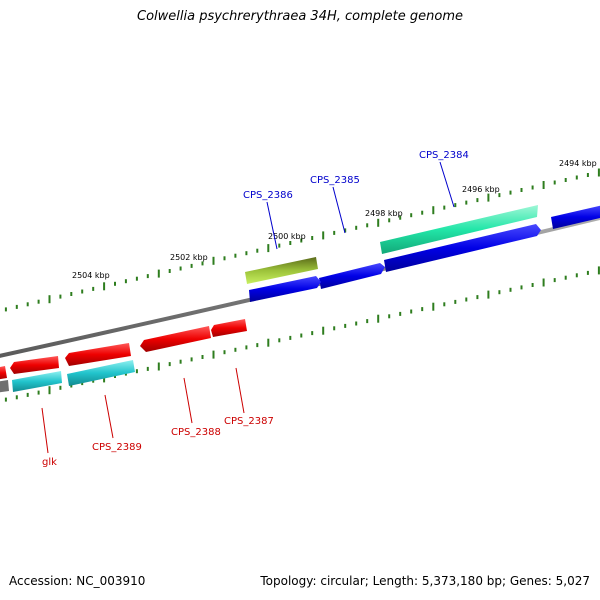 The image size is (600, 600). What do you see at coordinates (196, 432) in the screenshot?
I see `gene-label-cps-2388: CPS_2388` at bounding box center [196, 432].